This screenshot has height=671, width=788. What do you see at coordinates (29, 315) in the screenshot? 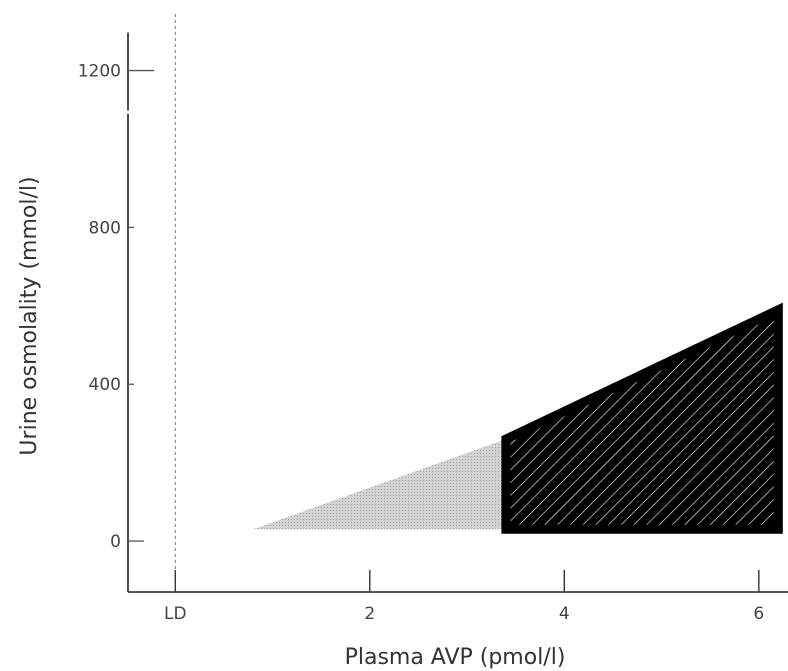
I see `y-axis-title: Urine osmolality (mmol/l)` at bounding box center [29, 315].